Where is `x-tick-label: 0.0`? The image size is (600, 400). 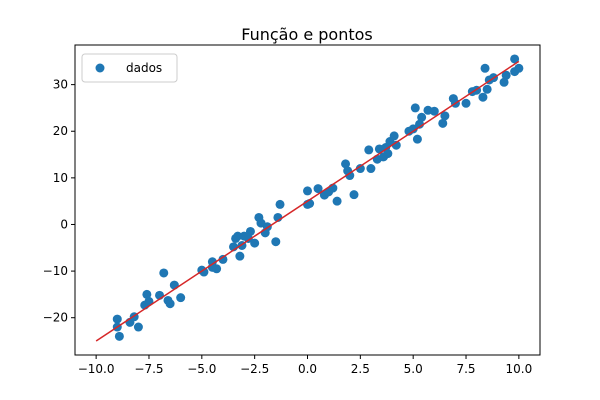
x-tick-label: 0.0 is located at coordinates (307, 369).